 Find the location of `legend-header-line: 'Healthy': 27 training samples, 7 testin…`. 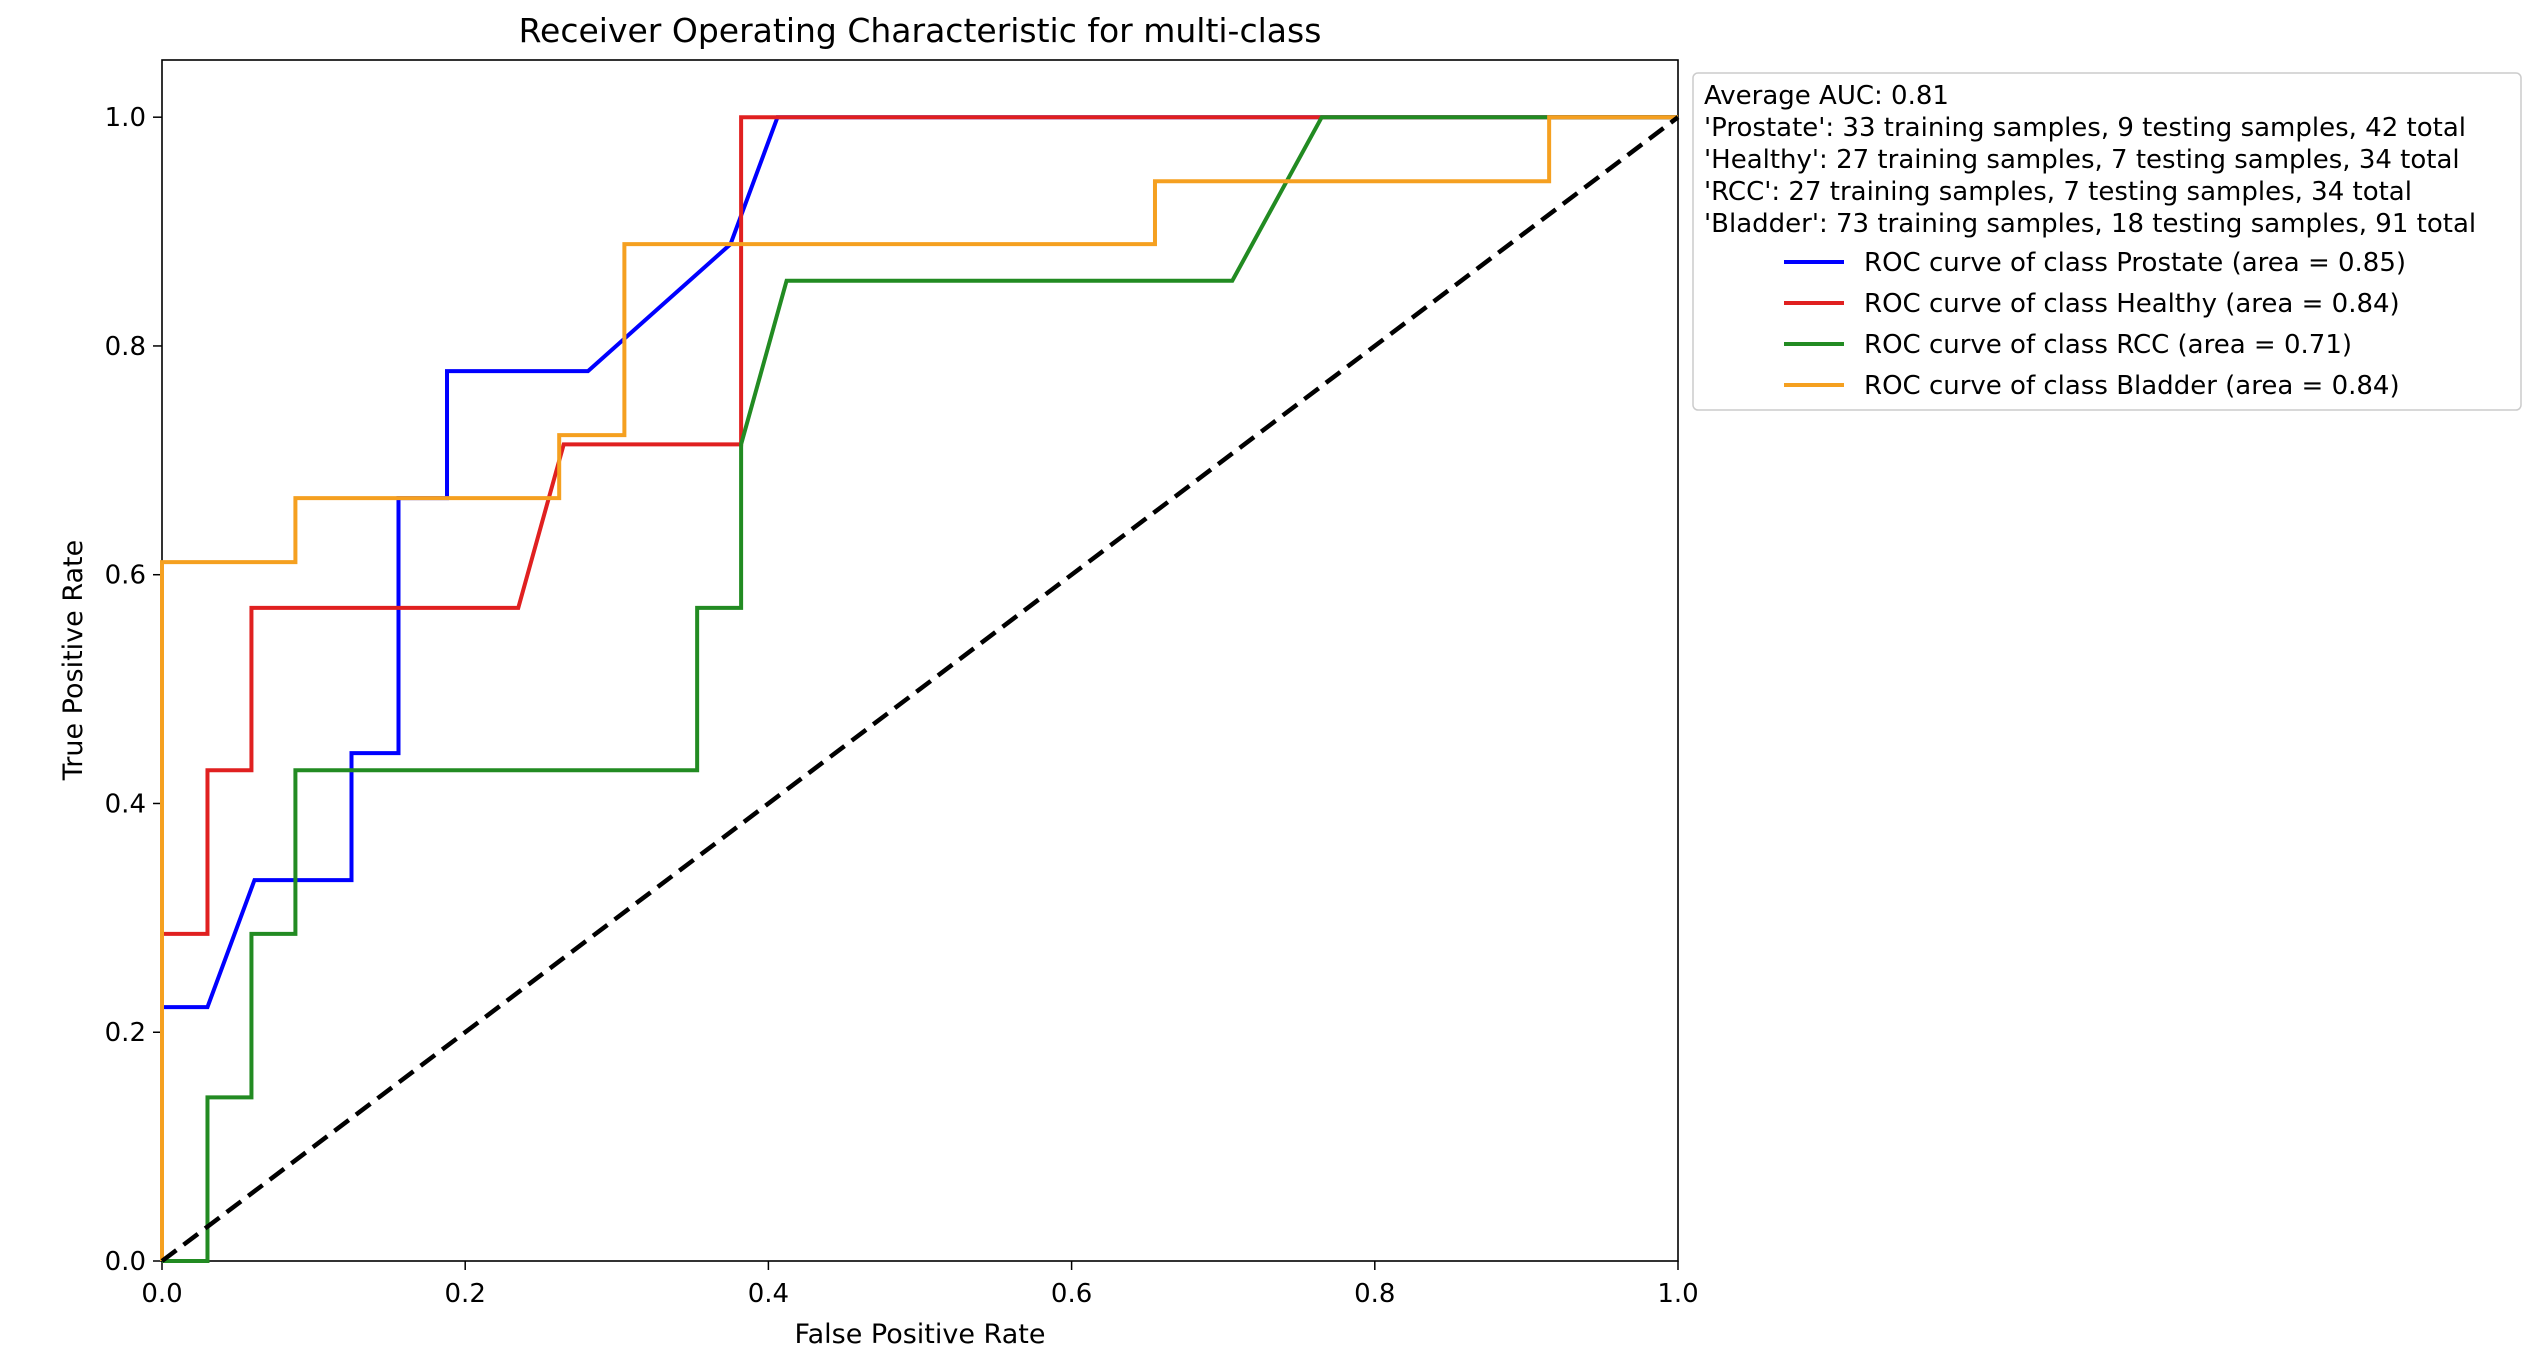

legend-header-line: 'Healthy': 27 training samples, 7 testin… is located at coordinates (2082, 160).